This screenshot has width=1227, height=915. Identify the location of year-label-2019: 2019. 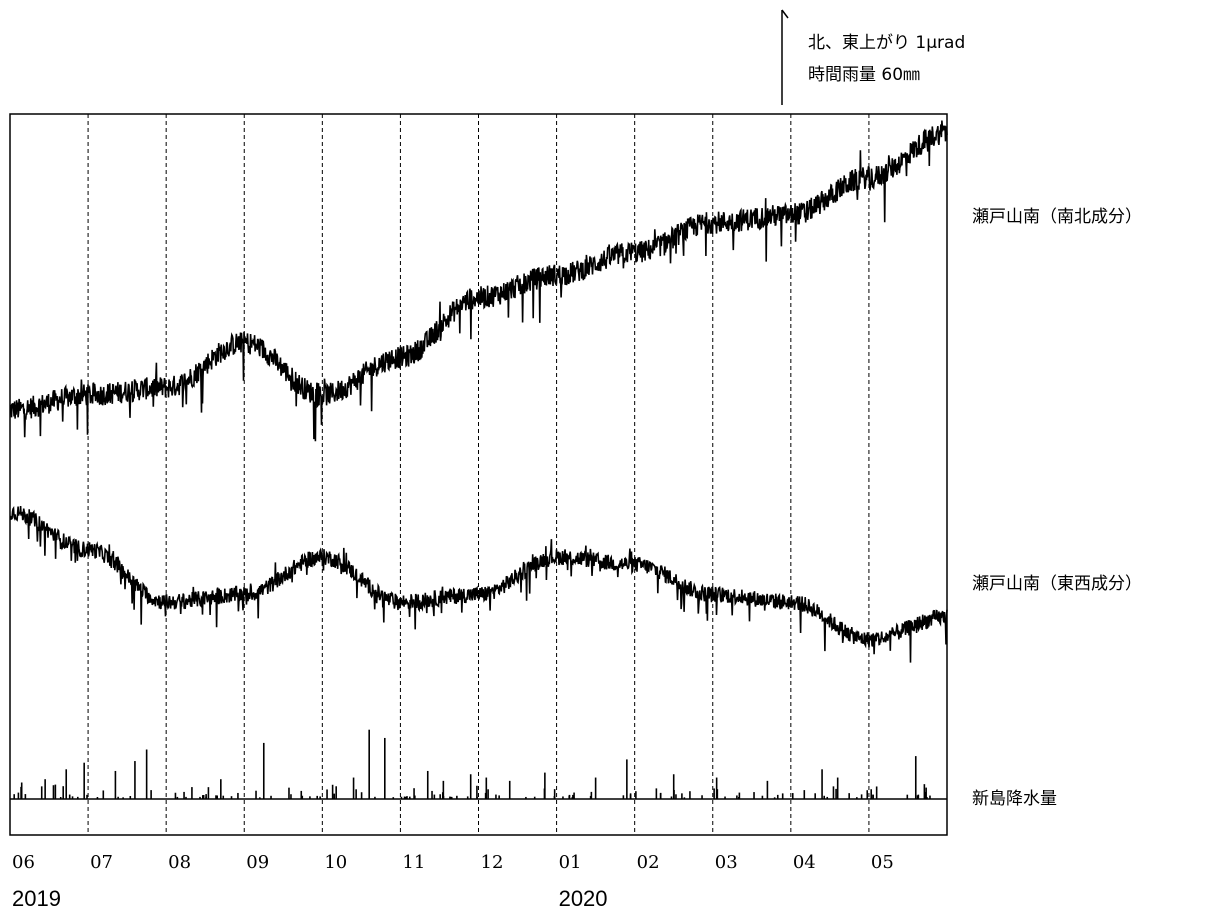
(36, 898).